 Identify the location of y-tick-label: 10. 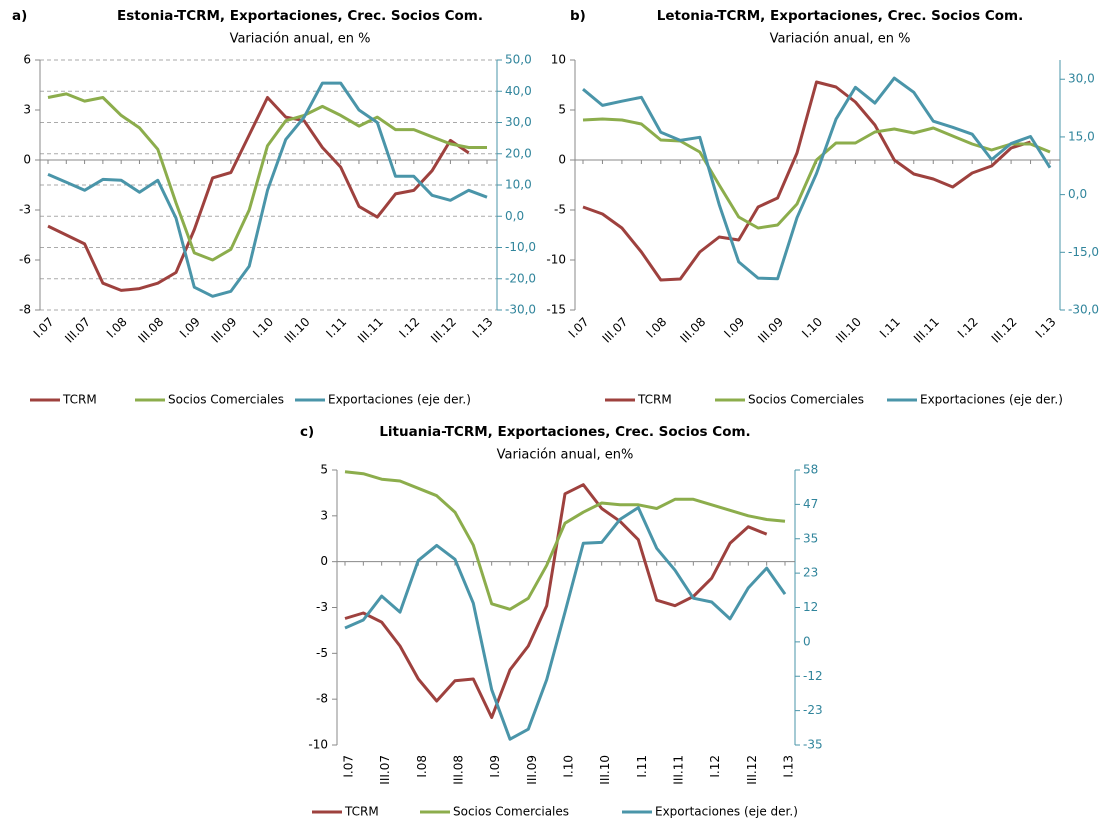
(558, 60).